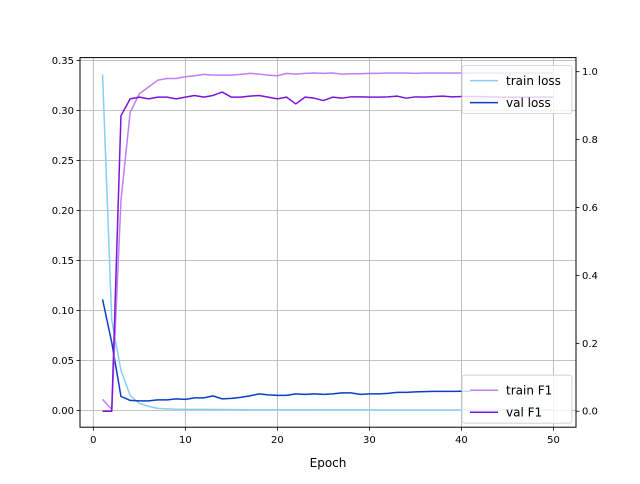 The height and width of the screenshot is (484, 640). What do you see at coordinates (587, 242) in the screenshot?
I see `y-axis-right: 0.0 0.2 0.4 0.6 0.8 1.0` at bounding box center [587, 242].